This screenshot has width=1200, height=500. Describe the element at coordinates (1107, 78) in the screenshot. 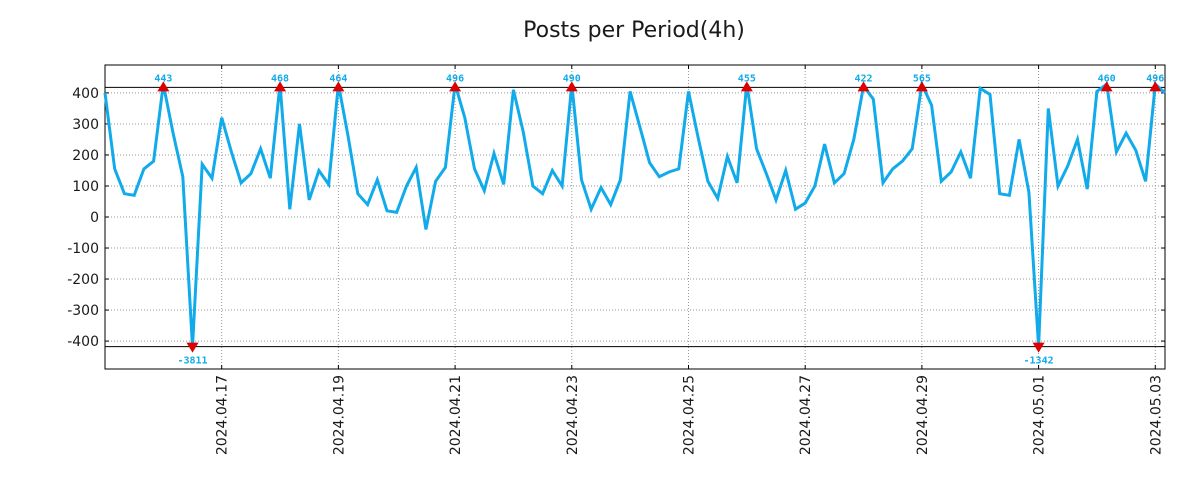

I see `peak-label: 460` at that location.